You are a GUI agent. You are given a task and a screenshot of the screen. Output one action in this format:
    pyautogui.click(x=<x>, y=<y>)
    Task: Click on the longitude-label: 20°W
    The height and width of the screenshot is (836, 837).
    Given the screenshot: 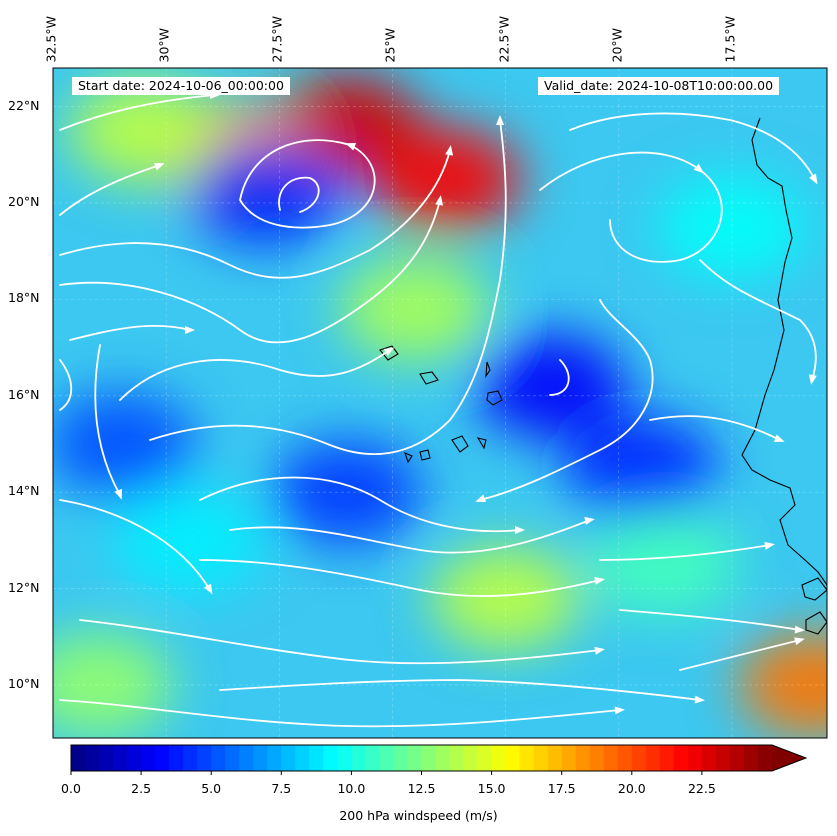 What is the action you would take?
    pyautogui.click(x=617, y=45)
    